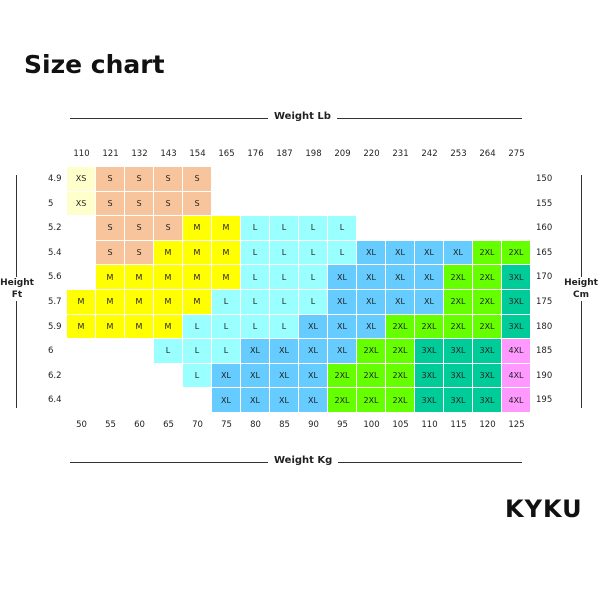 This screenshot has width=600, height=600. Describe the element at coordinates (544, 228) in the screenshot. I see `height-cm-tick: 160` at that location.